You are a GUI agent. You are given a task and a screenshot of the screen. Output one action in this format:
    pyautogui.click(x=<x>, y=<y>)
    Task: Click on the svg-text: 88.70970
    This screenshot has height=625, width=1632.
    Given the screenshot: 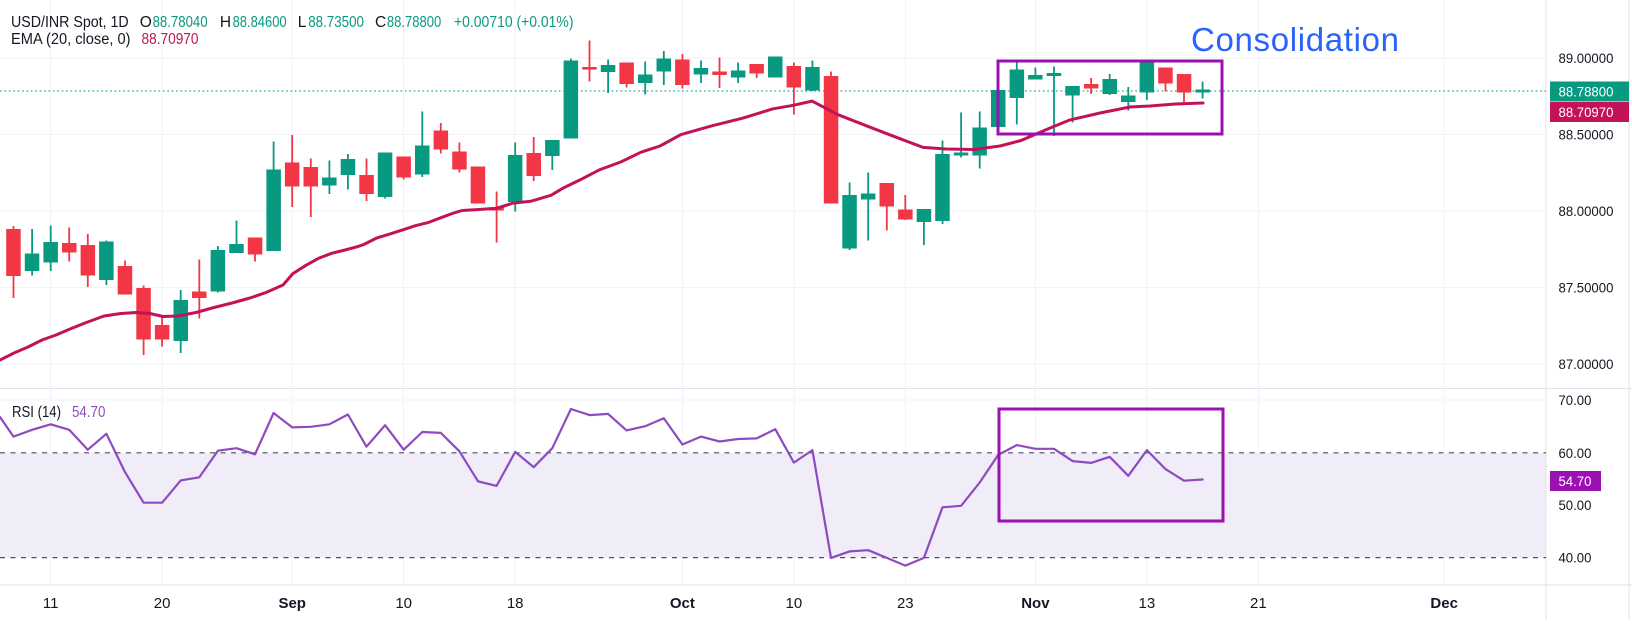 What is the action you would take?
    pyautogui.click(x=1586, y=112)
    